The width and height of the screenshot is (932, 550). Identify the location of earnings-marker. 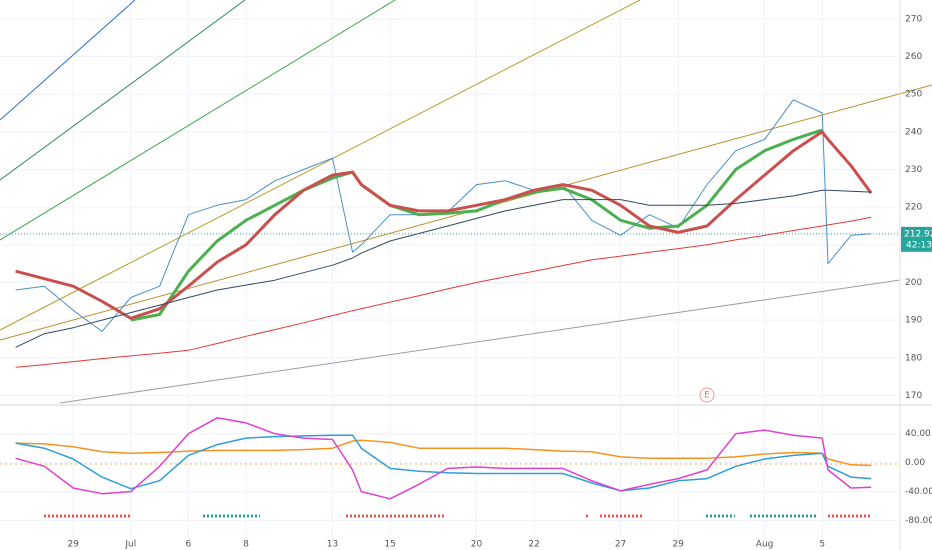
(707, 395).